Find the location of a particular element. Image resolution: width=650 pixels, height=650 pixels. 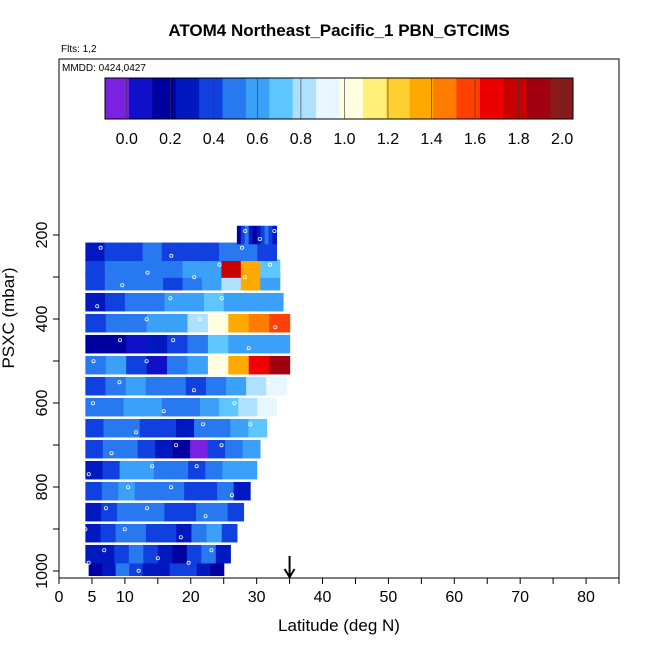

colorbar-tick-label: 0.8 is located at coordinates (301, 139).